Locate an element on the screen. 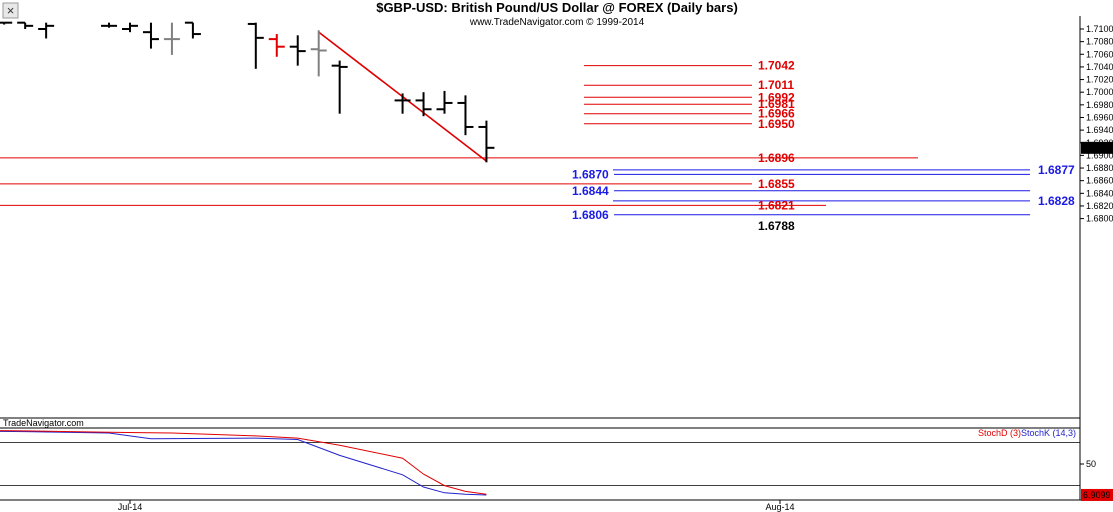 The height and width of the screenshot is (512, 1113). stoch-legend-d: StochD (3) is located at coordinates (999, 433).